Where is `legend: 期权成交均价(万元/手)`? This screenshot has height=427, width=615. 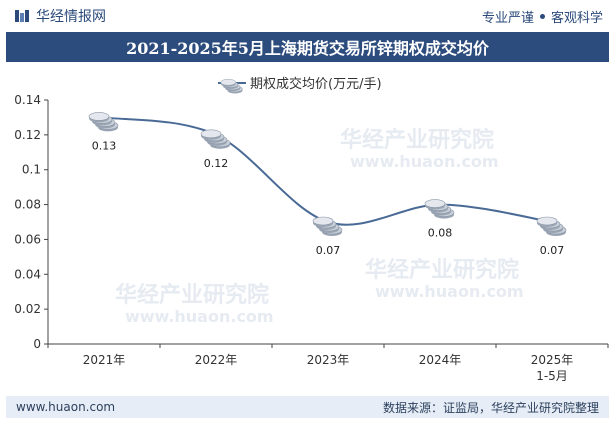
legend: 期权成交均价(万元/手) is located at coordinates (300, 85).